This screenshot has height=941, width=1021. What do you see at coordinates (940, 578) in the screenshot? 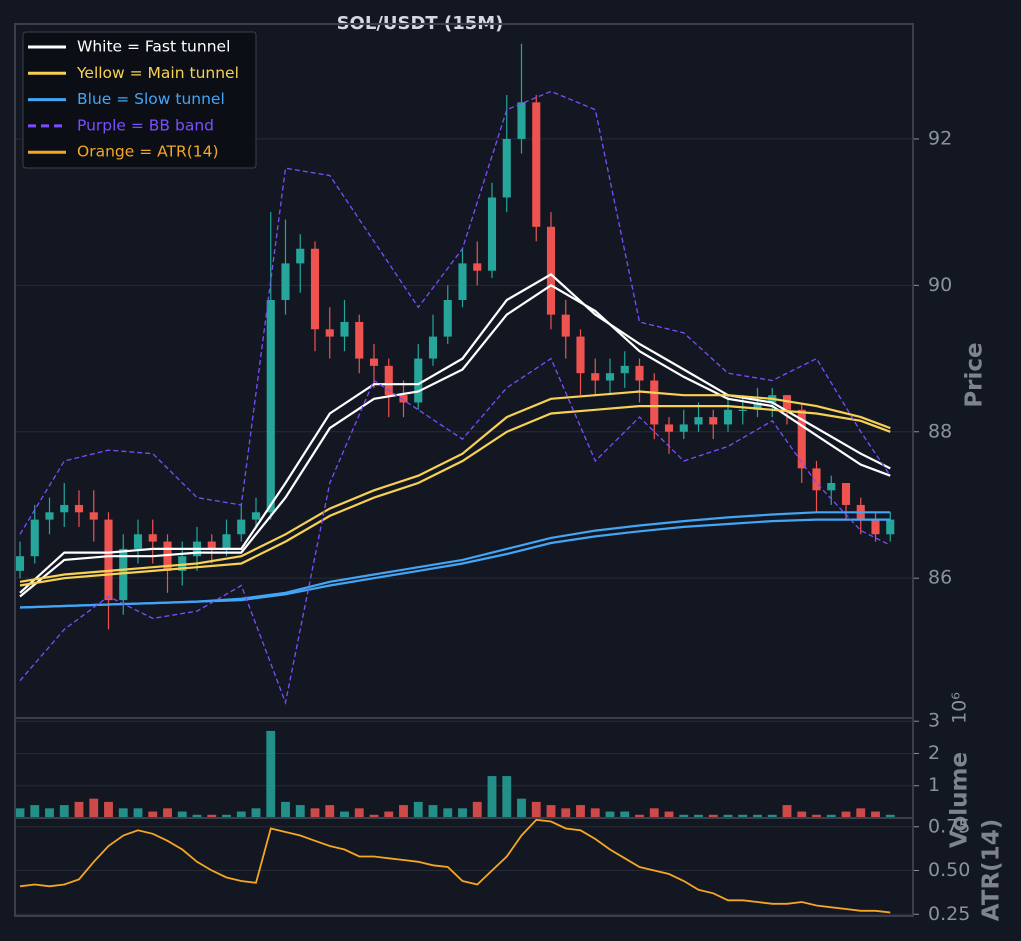
I see `y-tick-label: 86` at bounding box center [940, 578].